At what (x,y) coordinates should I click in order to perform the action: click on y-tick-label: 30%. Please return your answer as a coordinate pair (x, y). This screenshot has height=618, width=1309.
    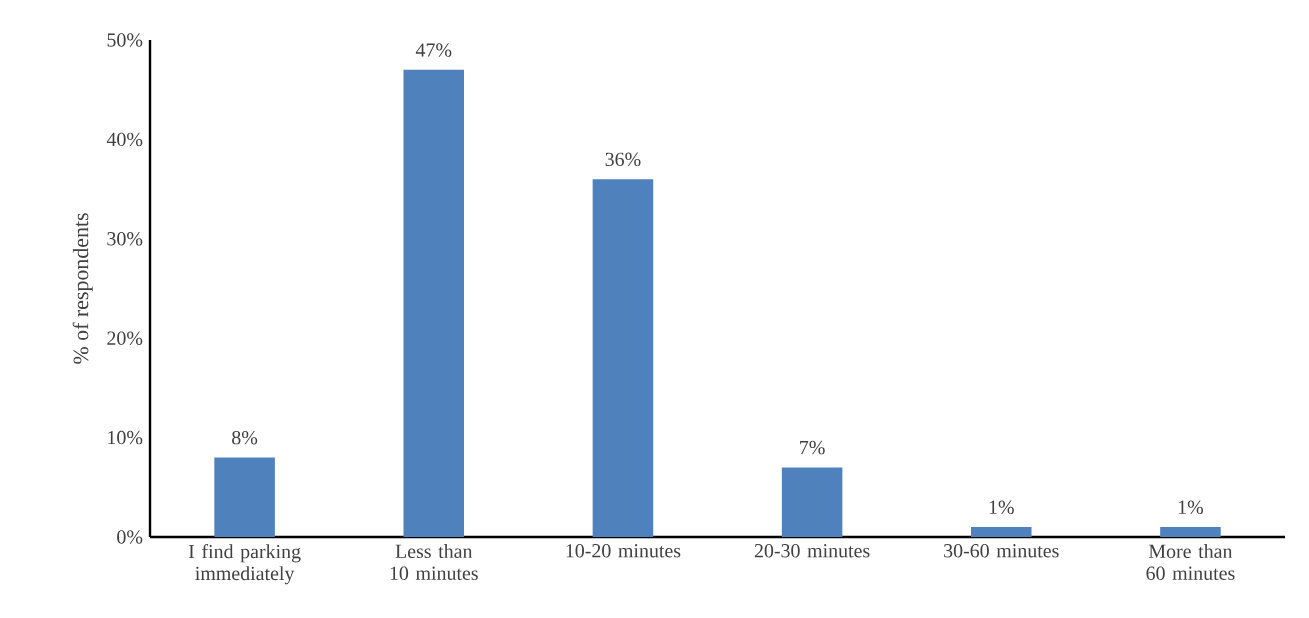
    Looking at the image, I should click on (125, 239).